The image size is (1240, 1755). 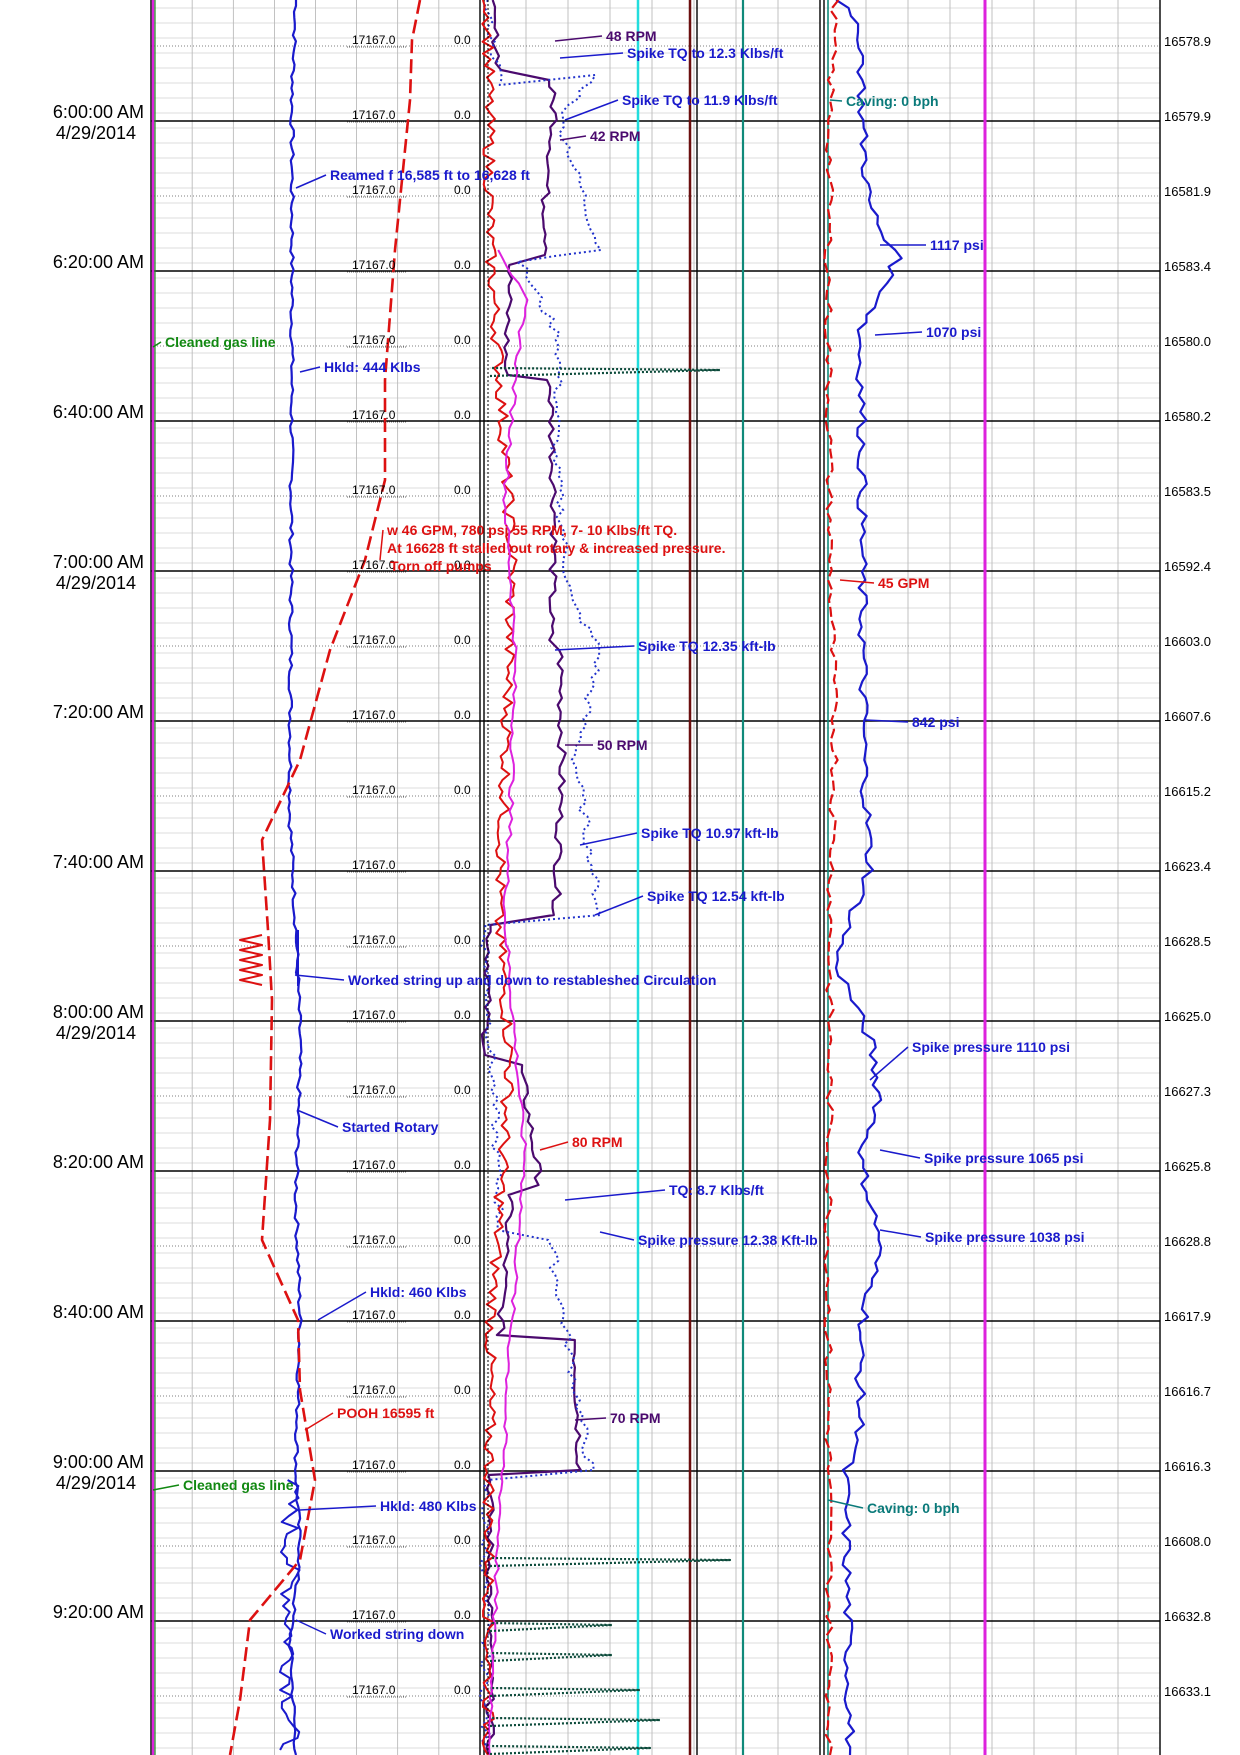 I want to click on hole-depth-label: 16616.3, so click(x=1187, y=1466).